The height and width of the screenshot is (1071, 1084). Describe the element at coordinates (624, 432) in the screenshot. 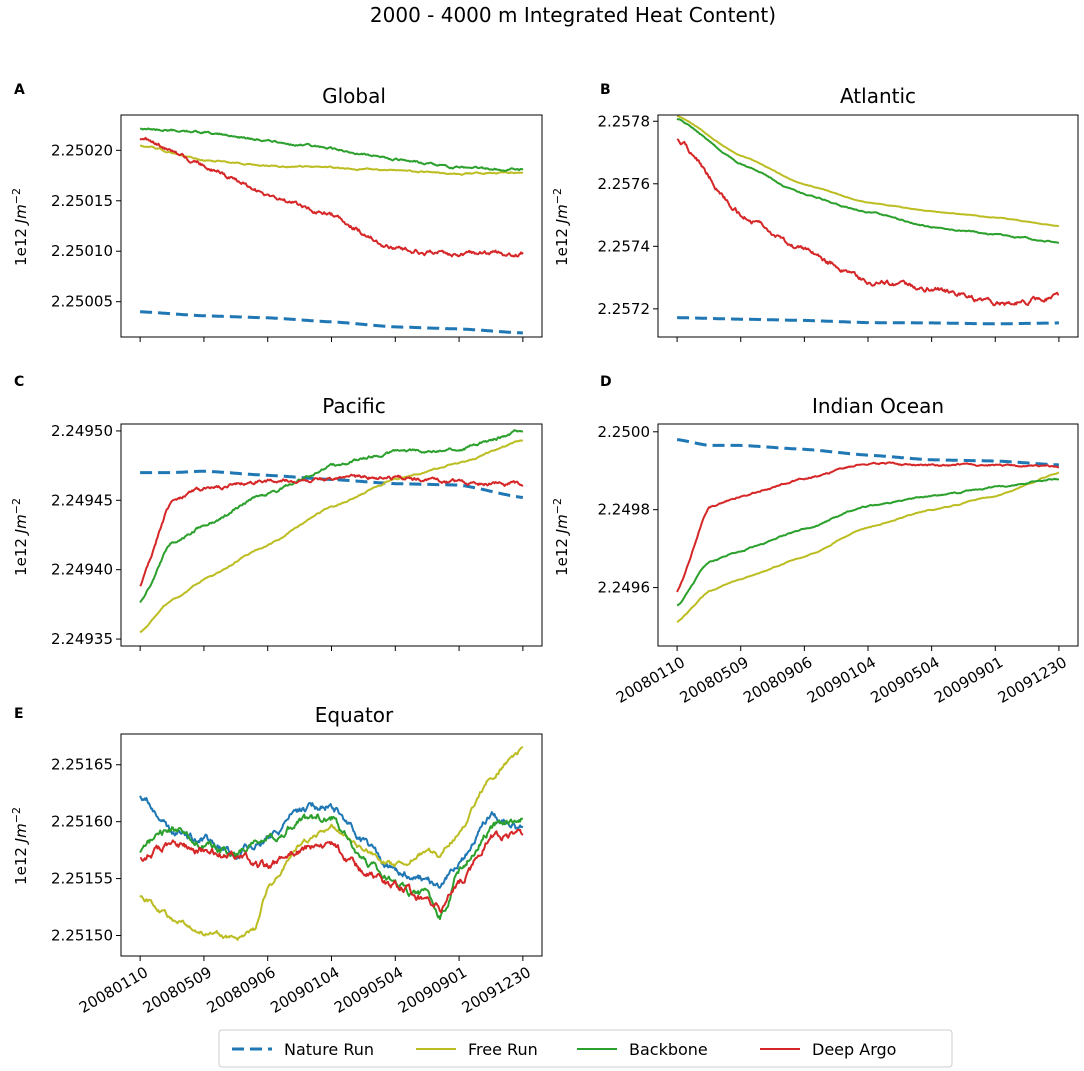

I see `y-tick-label-indian-ocean: 2.2500` at that location.